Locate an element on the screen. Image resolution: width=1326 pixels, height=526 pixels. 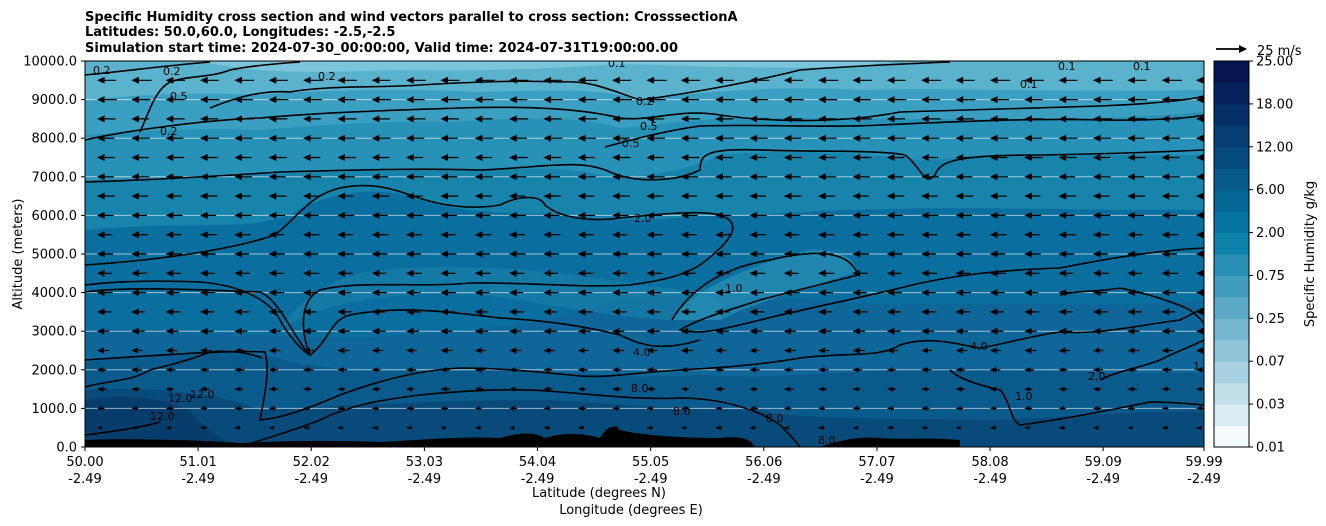
y-tick-label: 9000.0 is located at coordinates (55, 100).